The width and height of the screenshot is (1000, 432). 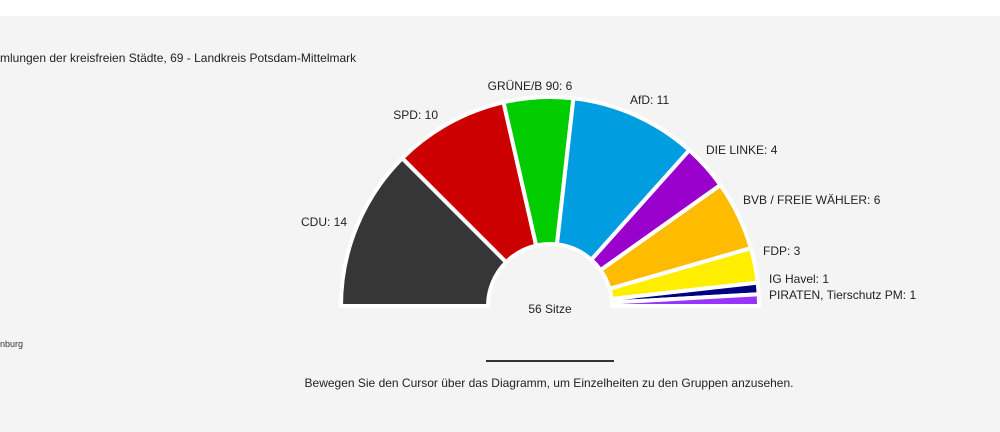 What do you see at coordinates (782, 251) in the screenshot?
I see `slice-label: FDP: 3` at bounding box center [782, 251].